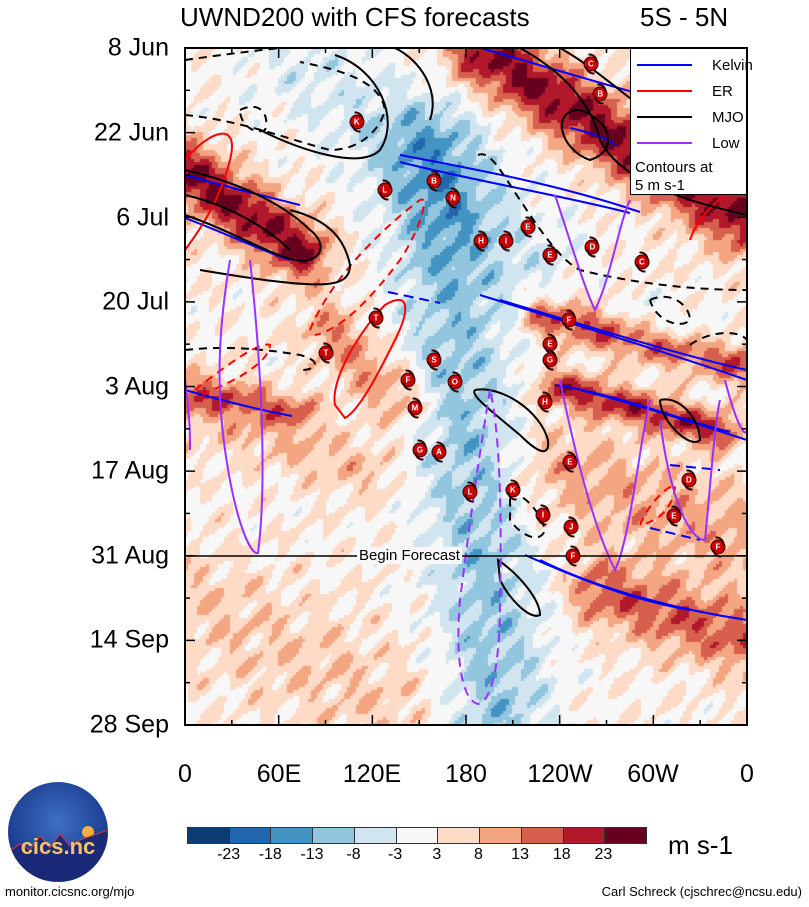 The image size is (809, 907). What do you see at coordinates (229, 854) in the screenshot?
I see `colorbar-label: -23` at bounding box center [229, 854].